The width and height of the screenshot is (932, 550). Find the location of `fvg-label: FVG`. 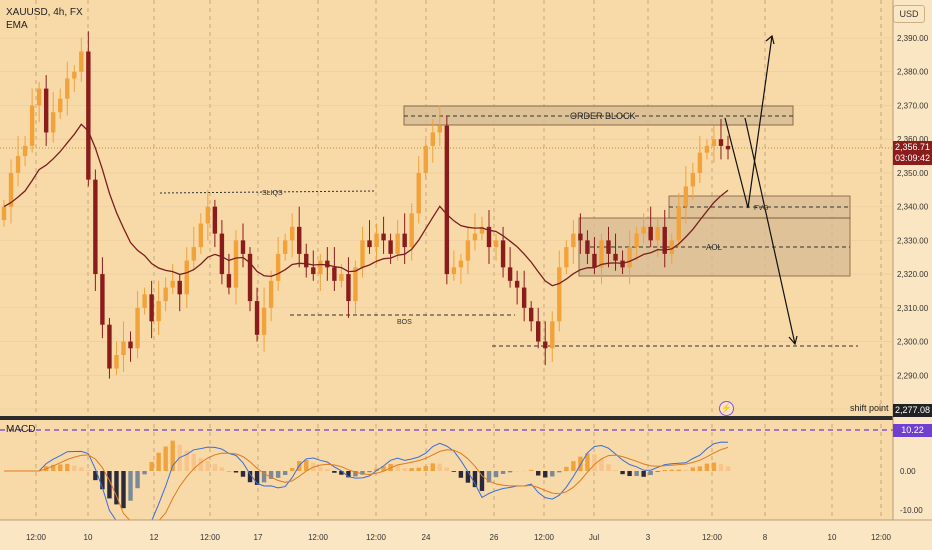

fvg-label: FVG is located at coordinates (761, 208).